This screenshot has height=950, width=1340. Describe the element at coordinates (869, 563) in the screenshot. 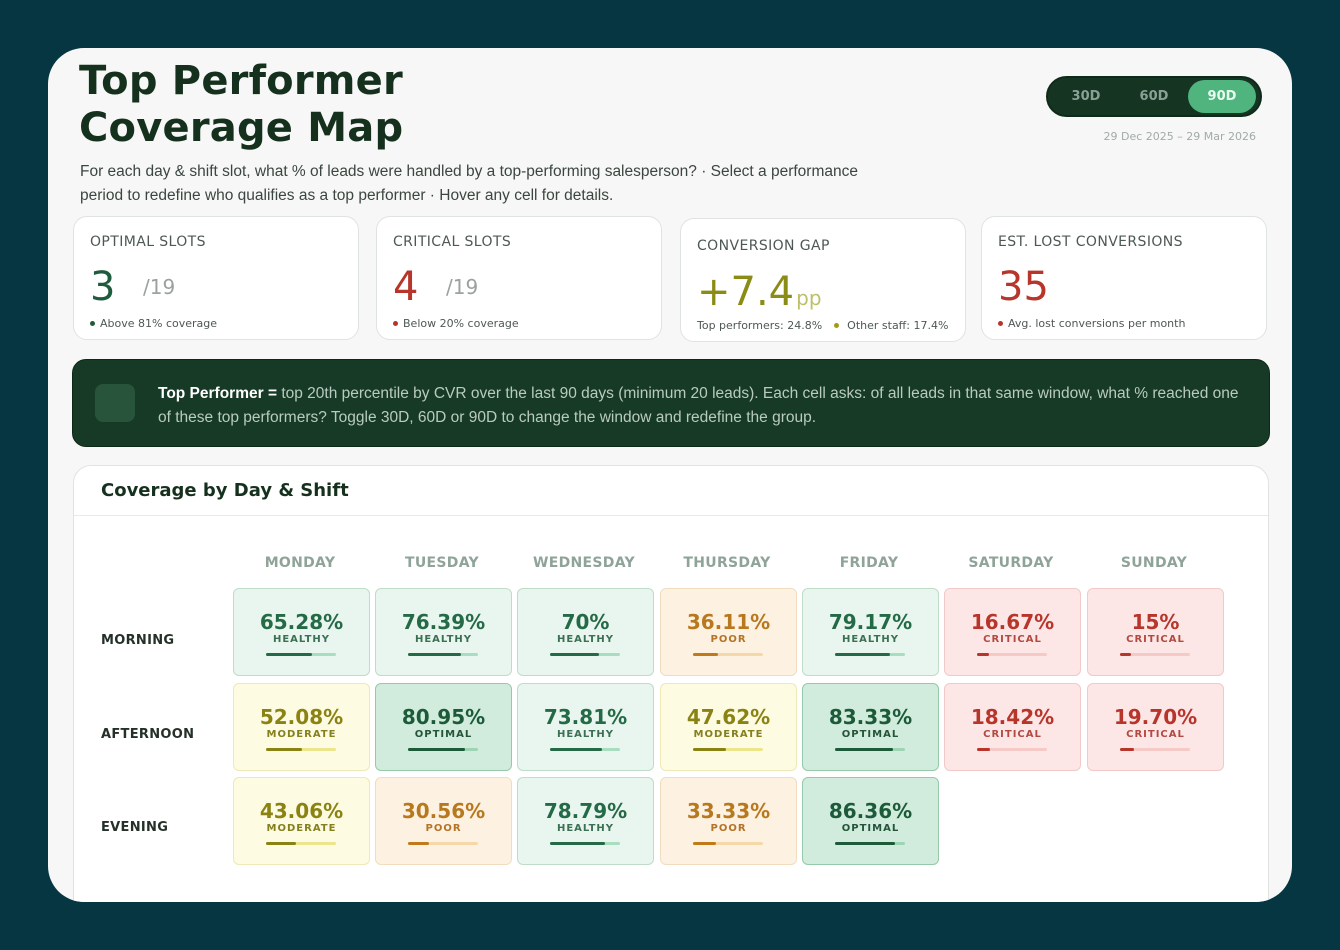

I see `day-header-friday: FRIDAY` at that location.